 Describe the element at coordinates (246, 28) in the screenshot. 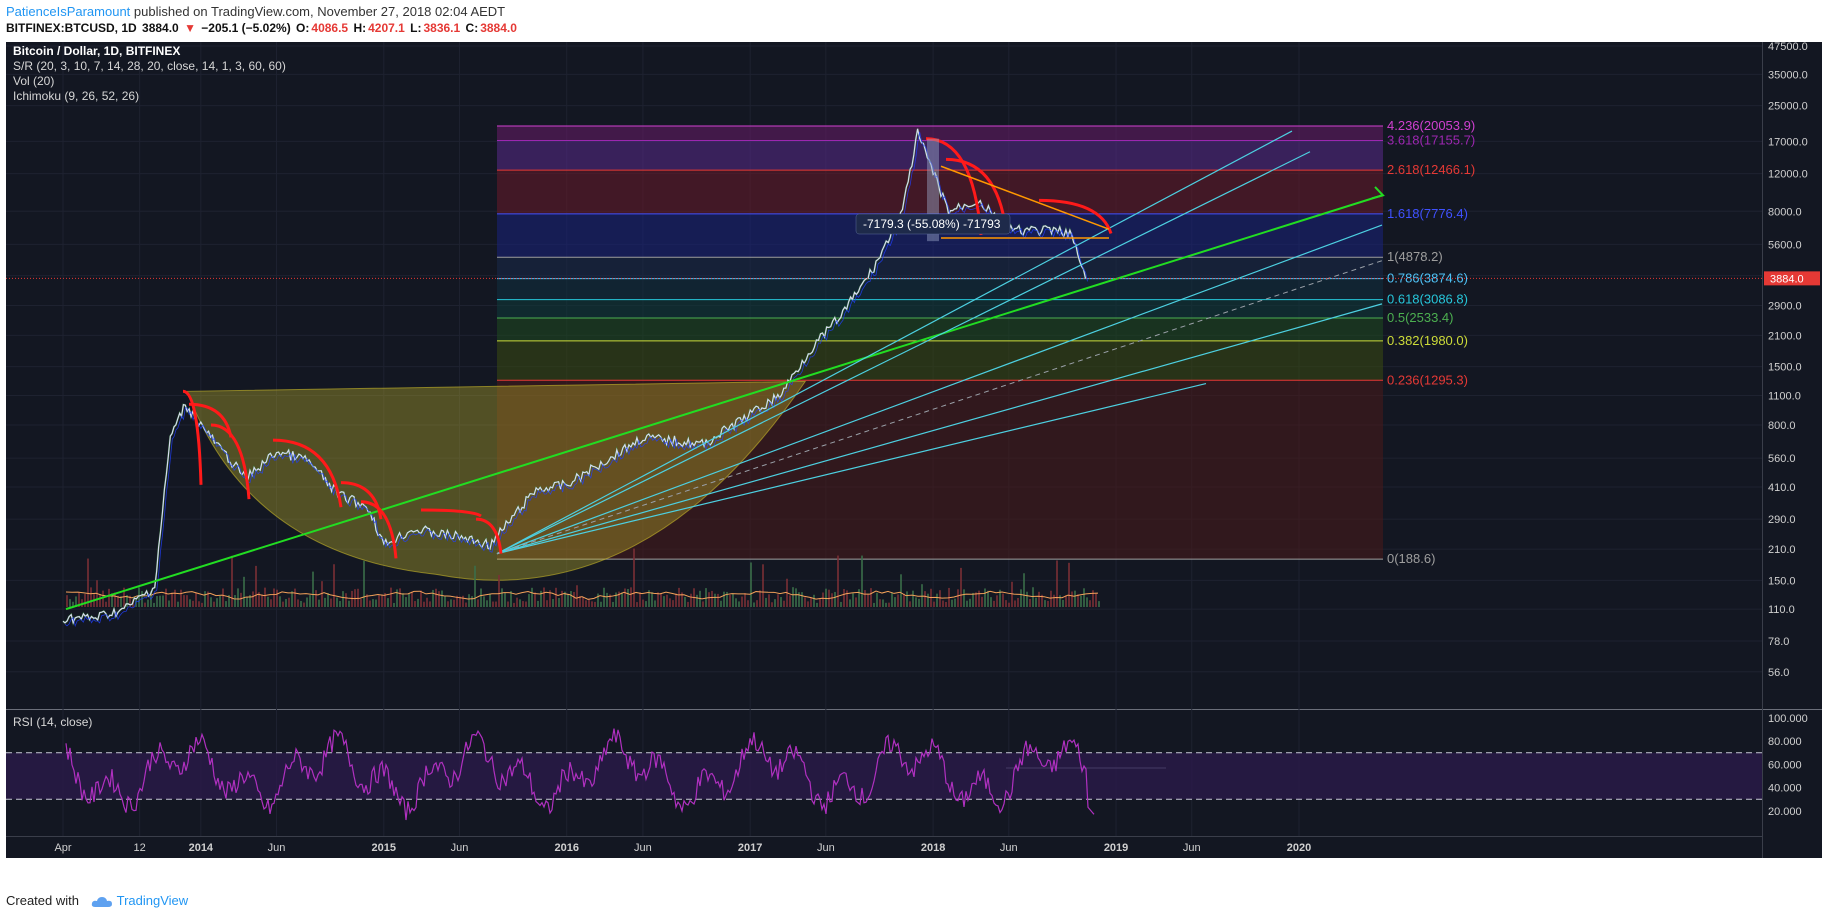

I see `price-change: −205.1 (−5.02%)` at that location.